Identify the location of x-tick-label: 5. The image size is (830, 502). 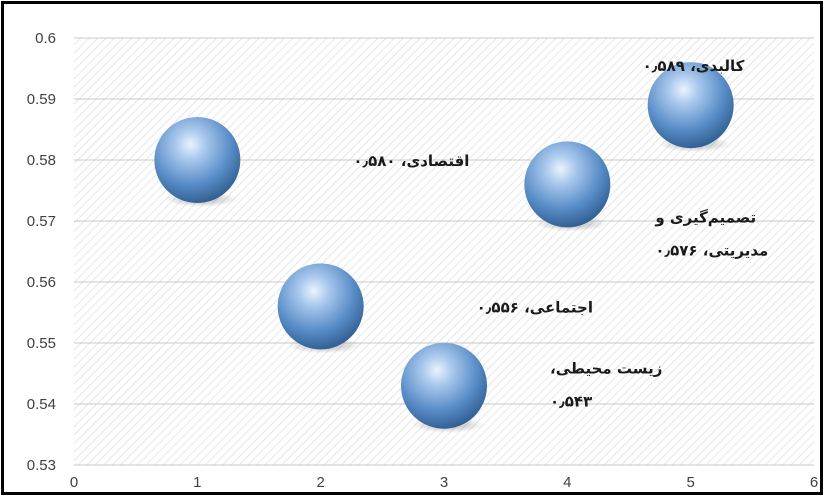
(690, 482).